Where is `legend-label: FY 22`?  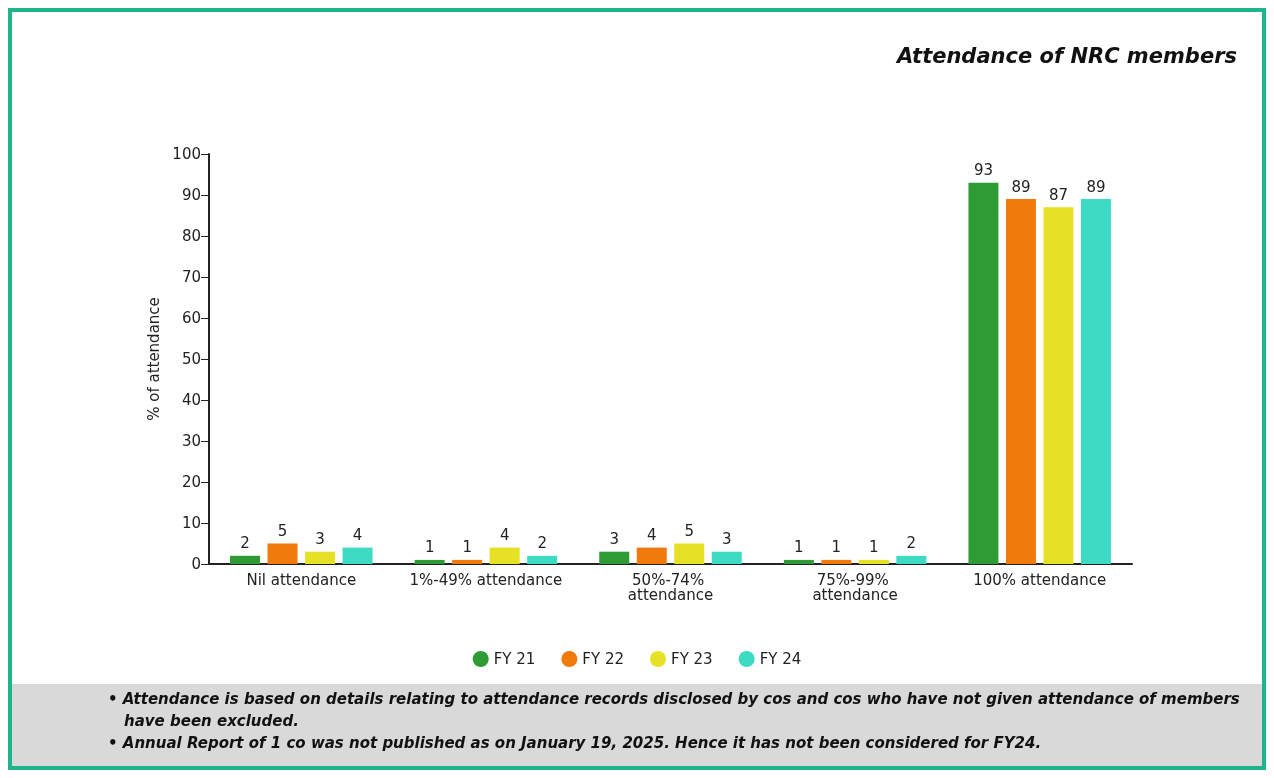
legend-label: FY 22 is located at coordinates (603, 659).